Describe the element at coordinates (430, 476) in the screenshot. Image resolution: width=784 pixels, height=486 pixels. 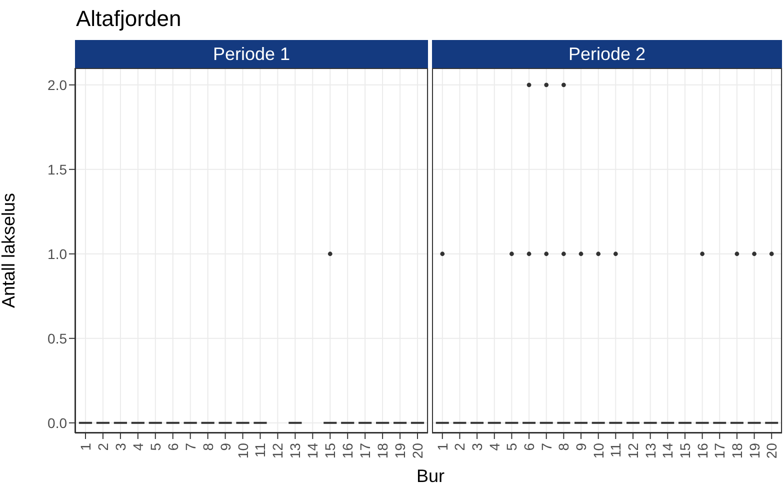
I see `x-axis-title: Bur` at that location.